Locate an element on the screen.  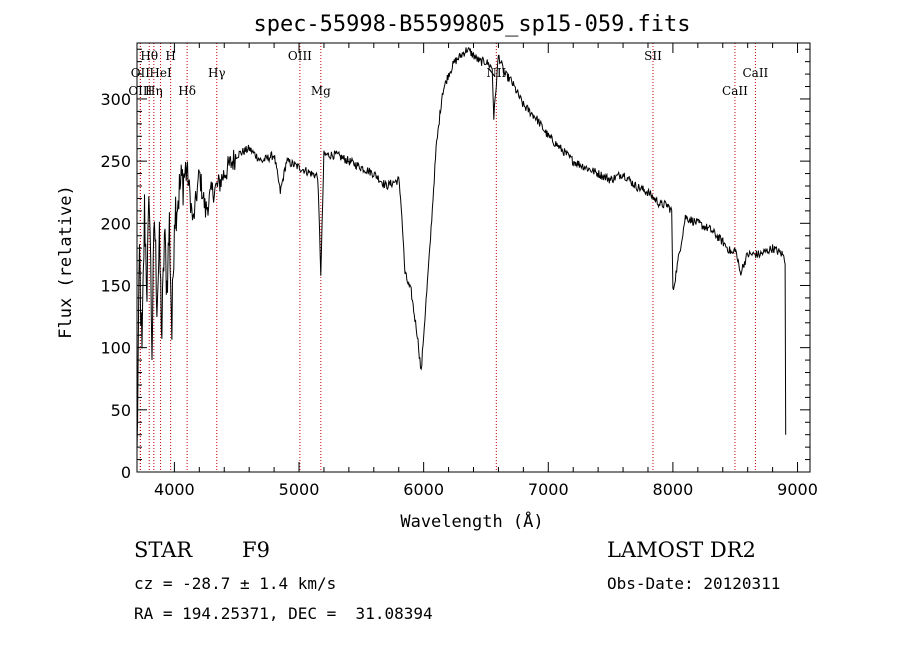
x-tick-label: 6000 is located at coordinates (423, 489).